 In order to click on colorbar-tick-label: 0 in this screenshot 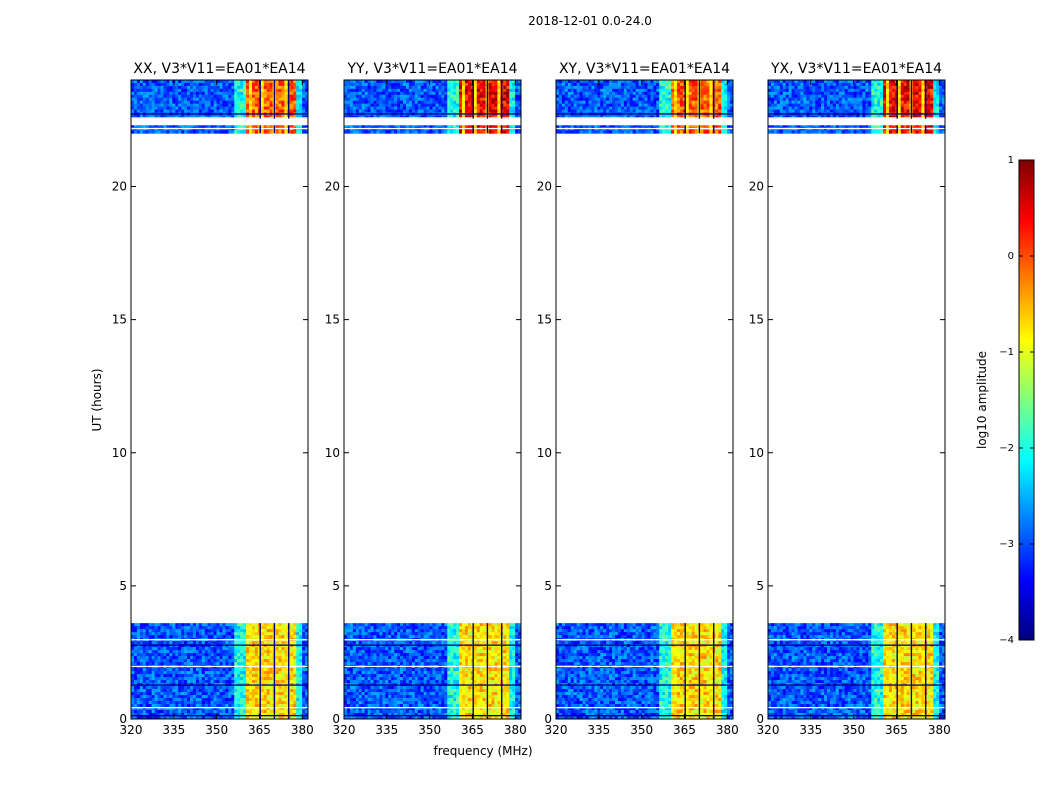, I will do `click(1011, 256)`.